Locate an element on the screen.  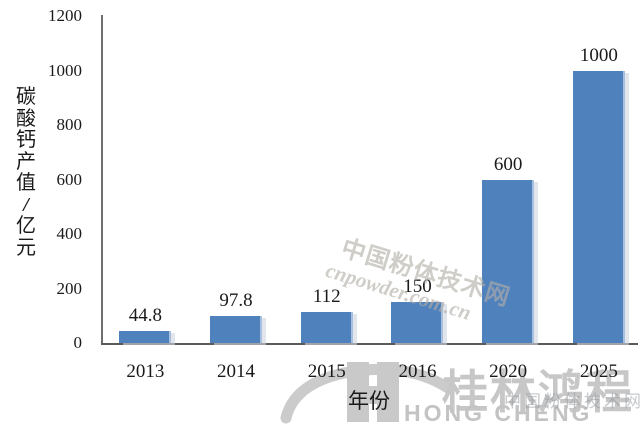
y-tick-label: 0 is located at coordinates (78, 342).